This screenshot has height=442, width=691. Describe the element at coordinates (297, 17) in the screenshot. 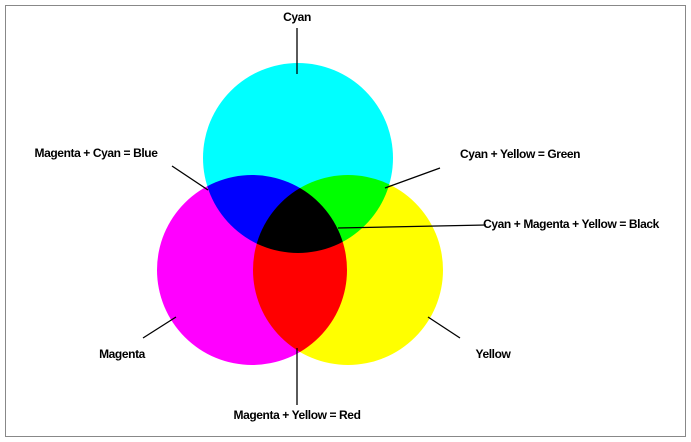

I see `label: Cyan` at that location.